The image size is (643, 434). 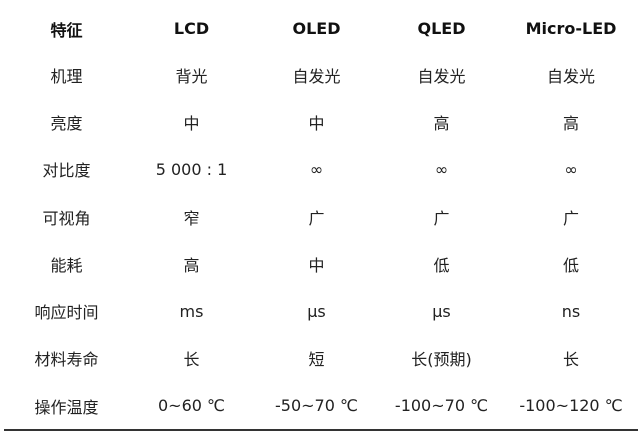 I want to click on row-label: 可视角, so click(x=66, y=218).